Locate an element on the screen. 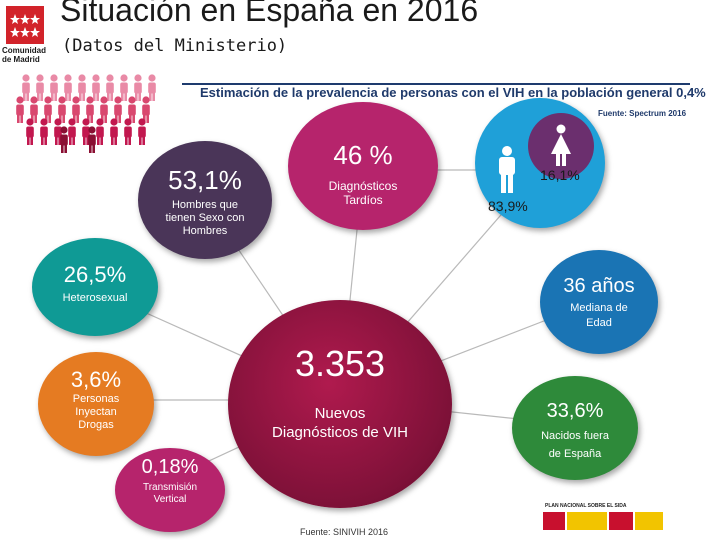 The width and height of the screenshot is (720, 540). footer-source: Fuente: SINIVIH 2016 is located at coordinates (344, 532).